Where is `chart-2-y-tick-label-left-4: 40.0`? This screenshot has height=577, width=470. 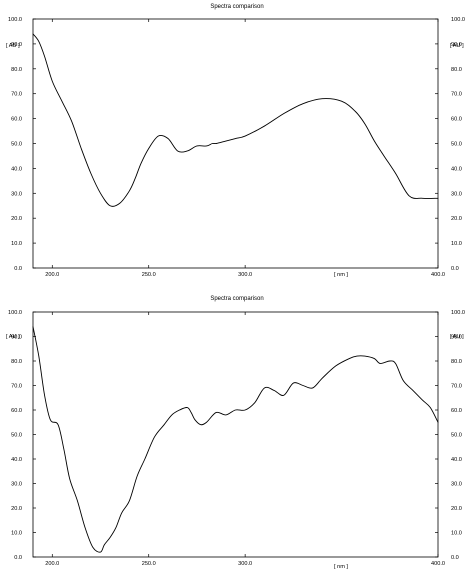 chart-2-y-tick-label-left-4: 40.0 is located at coordinates (16, 460).